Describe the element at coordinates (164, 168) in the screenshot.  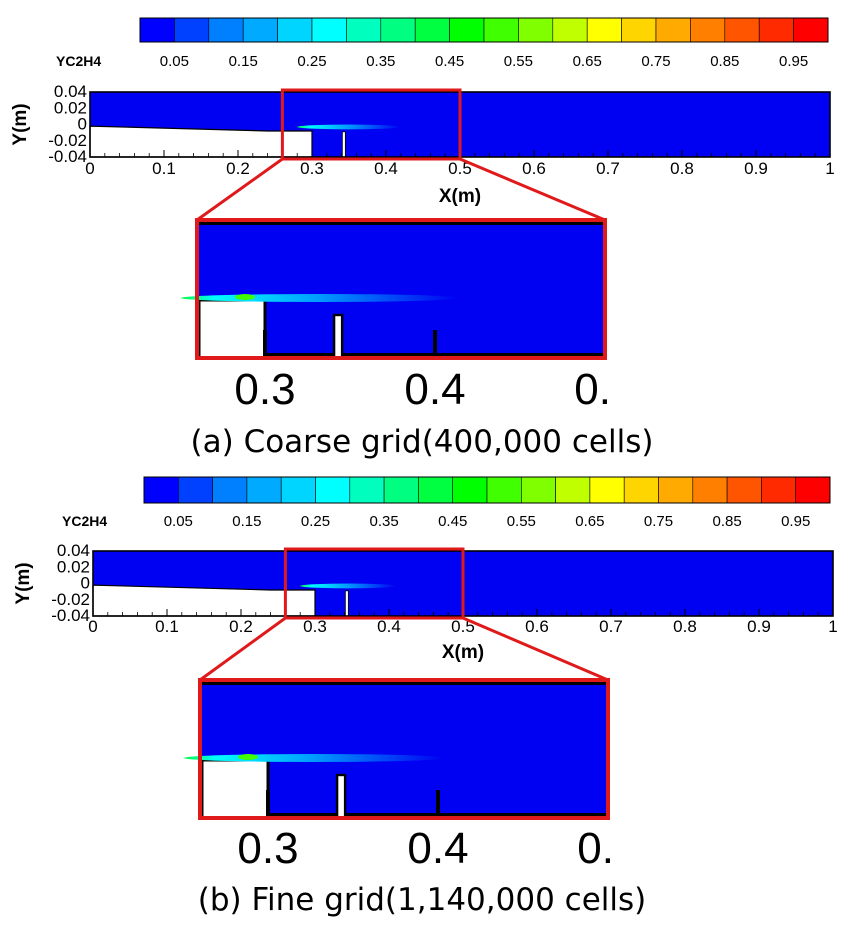
I see `x-tick-label: 0.1` at that location.